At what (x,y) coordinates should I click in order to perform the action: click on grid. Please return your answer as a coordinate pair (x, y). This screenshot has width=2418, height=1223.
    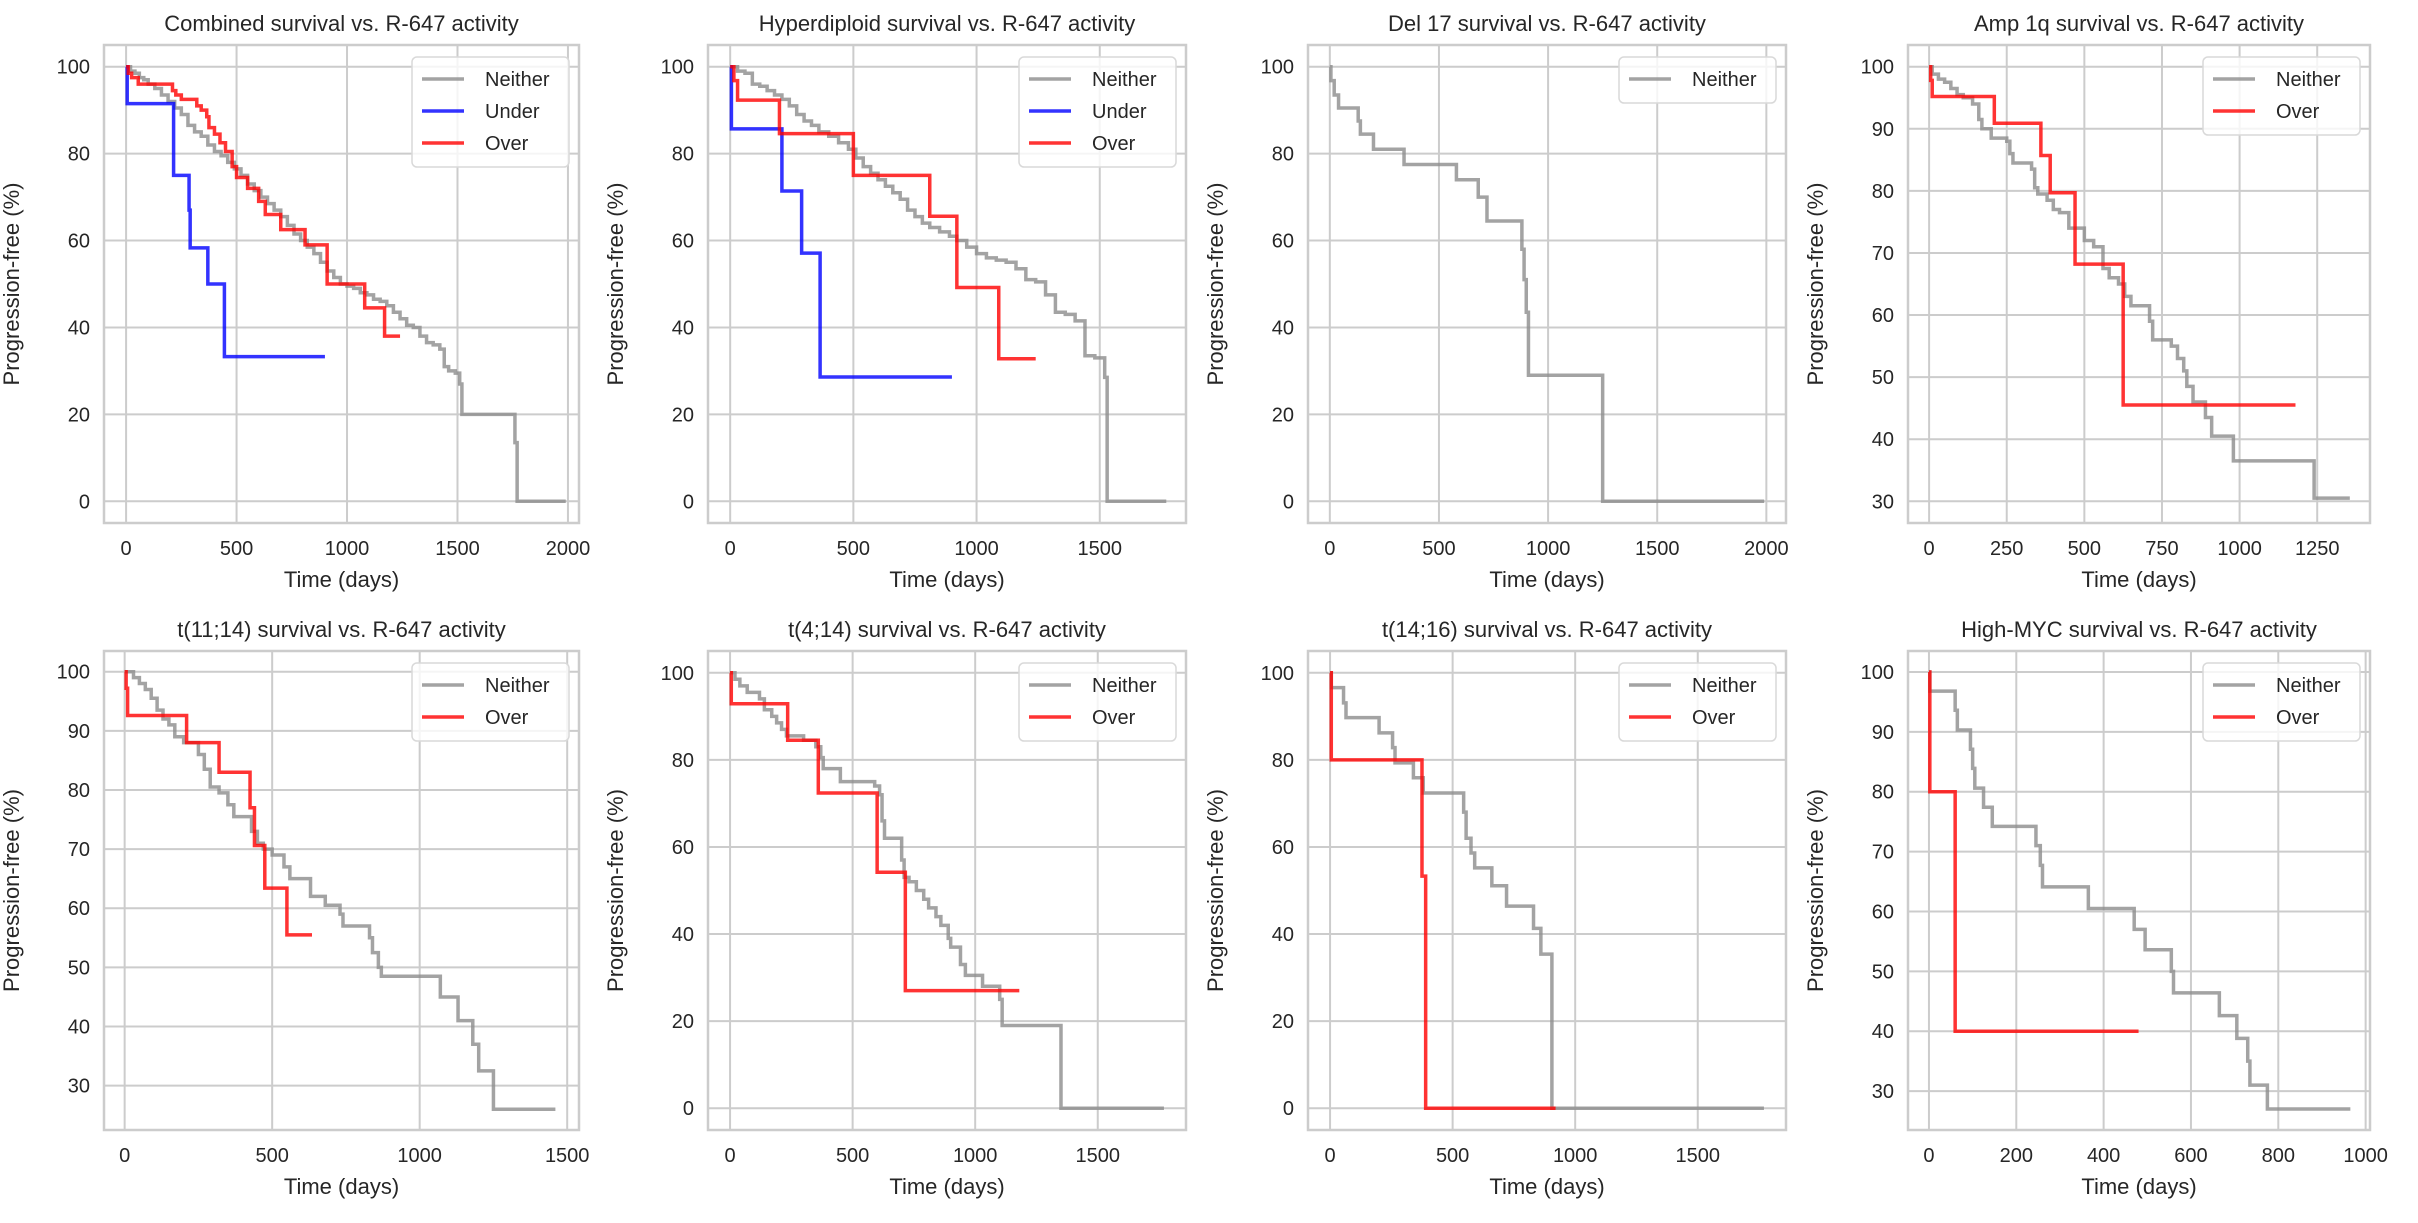
    Looking at the image, I should click on (1547, 284).